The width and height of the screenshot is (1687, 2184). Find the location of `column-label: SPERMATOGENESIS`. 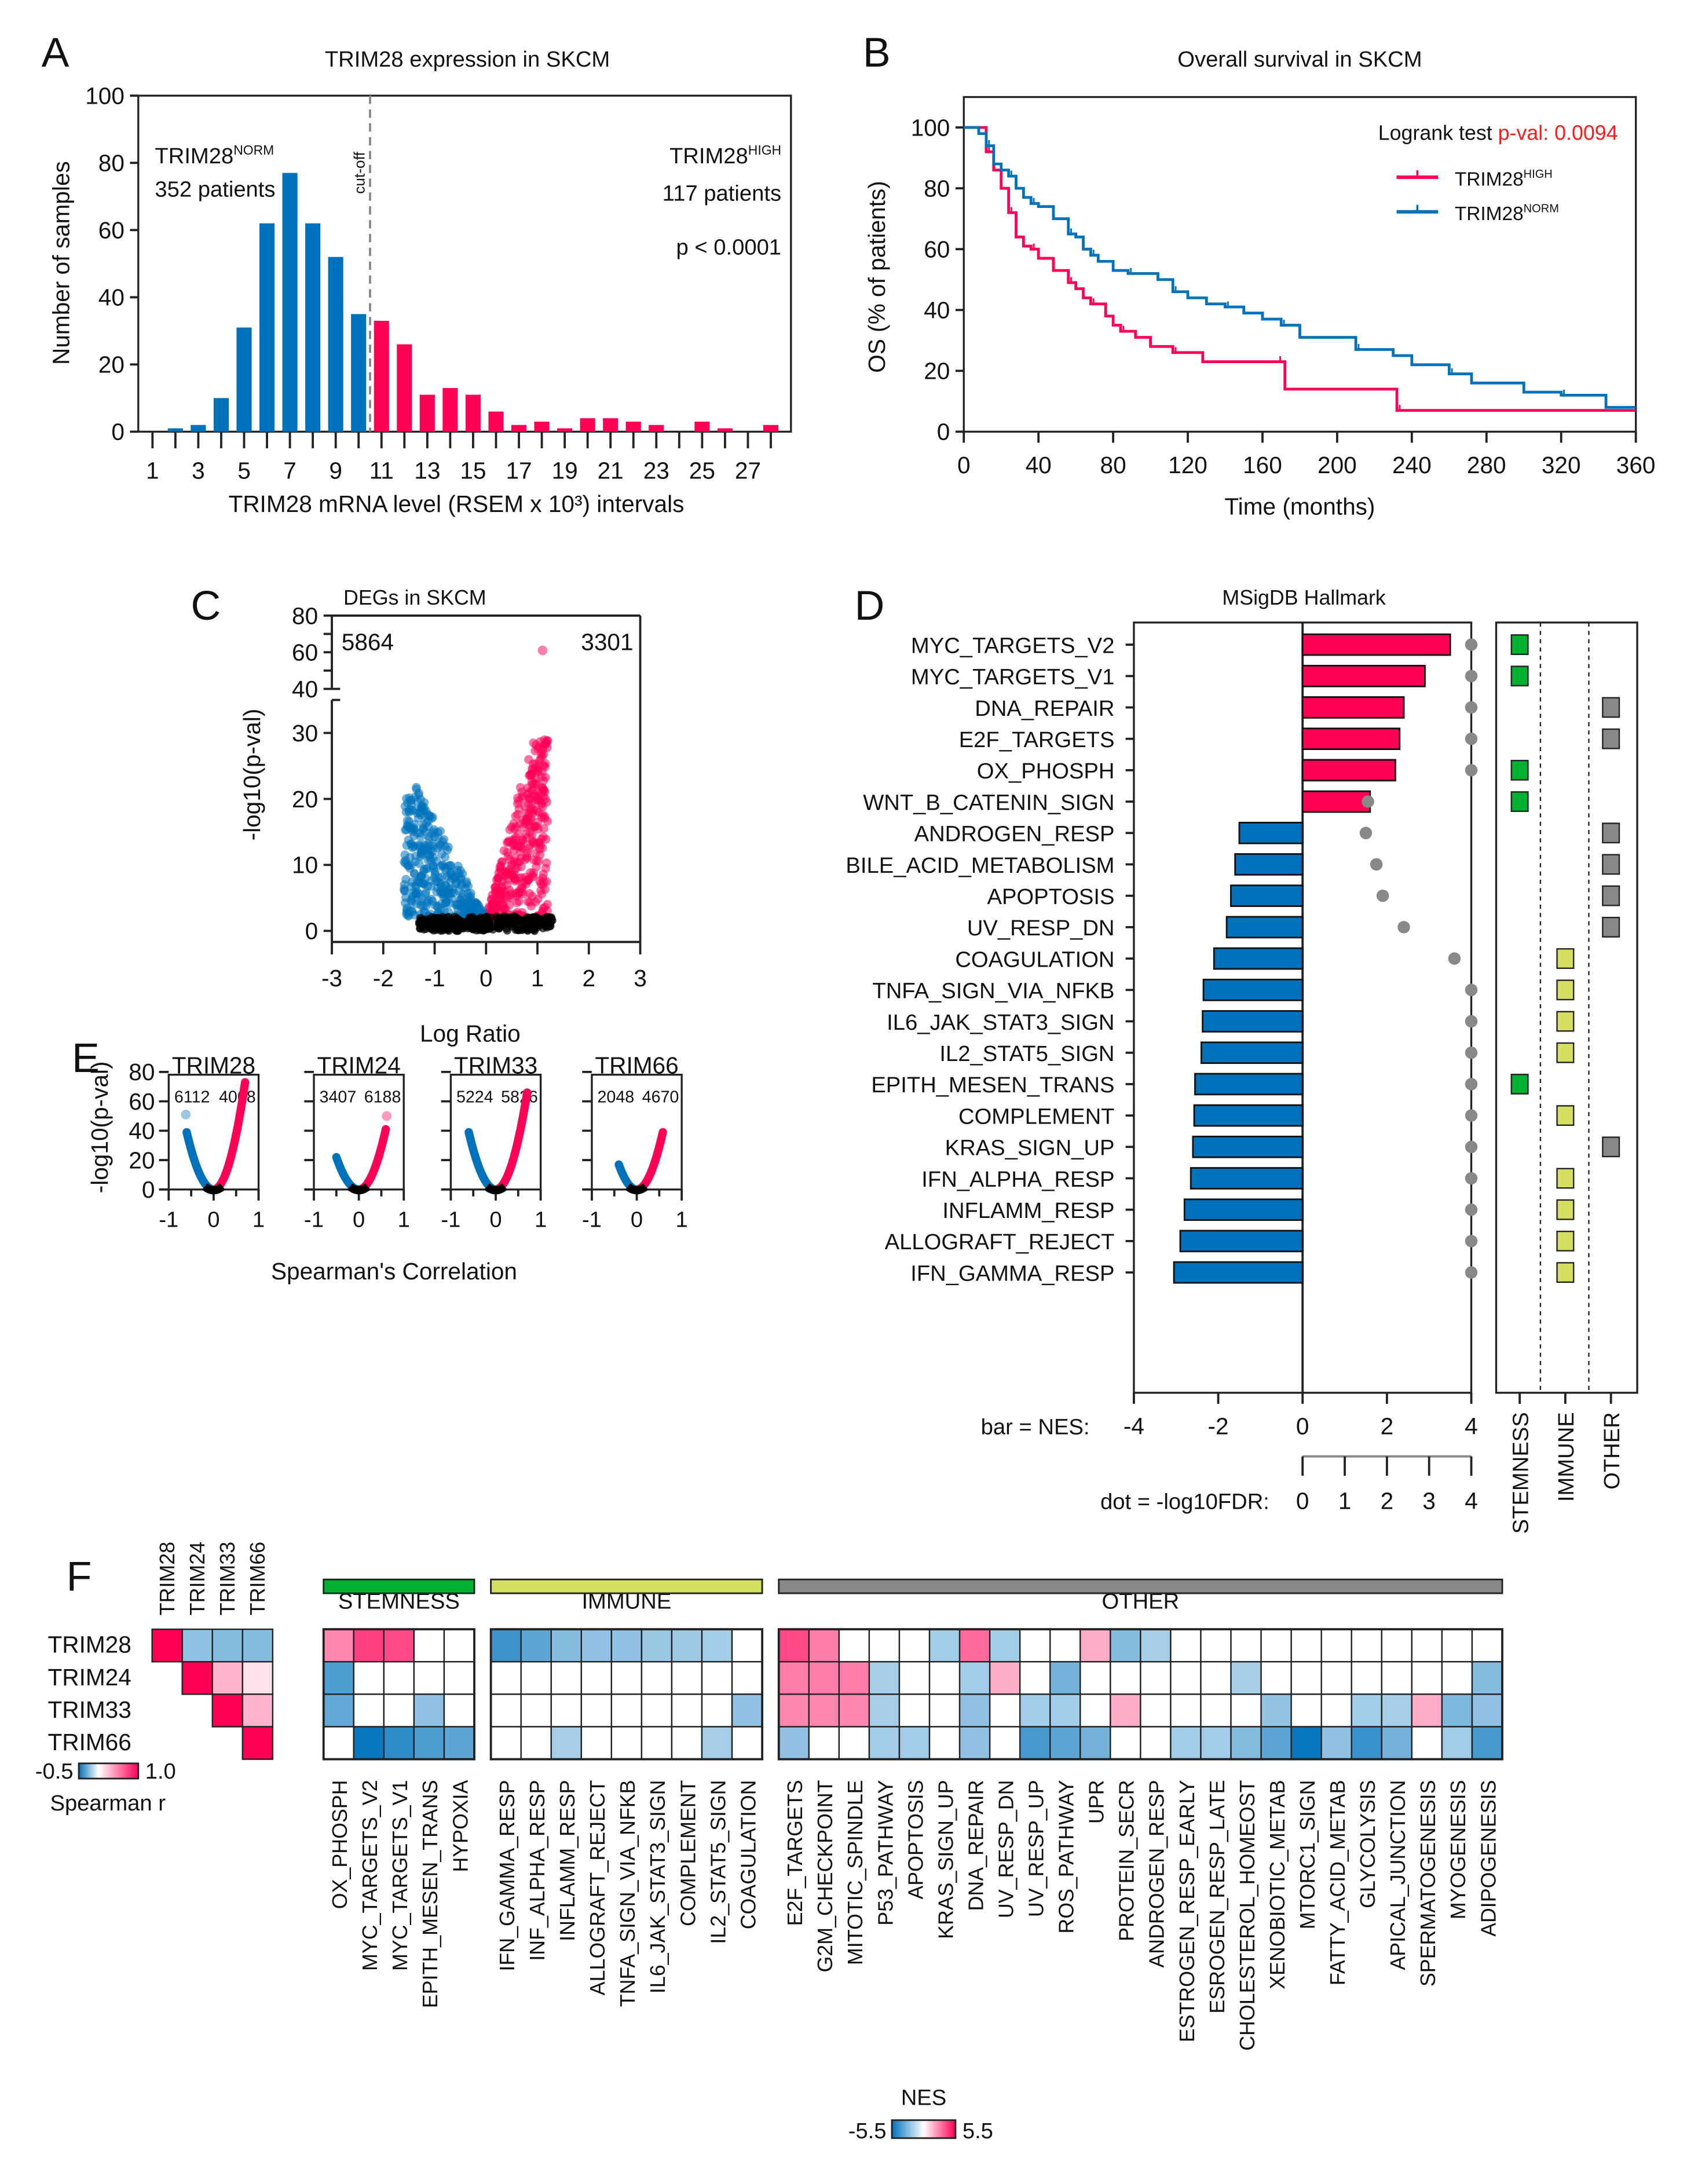

column-label: SPERMATOGENESIS is located at coordinates (1429, 1884).